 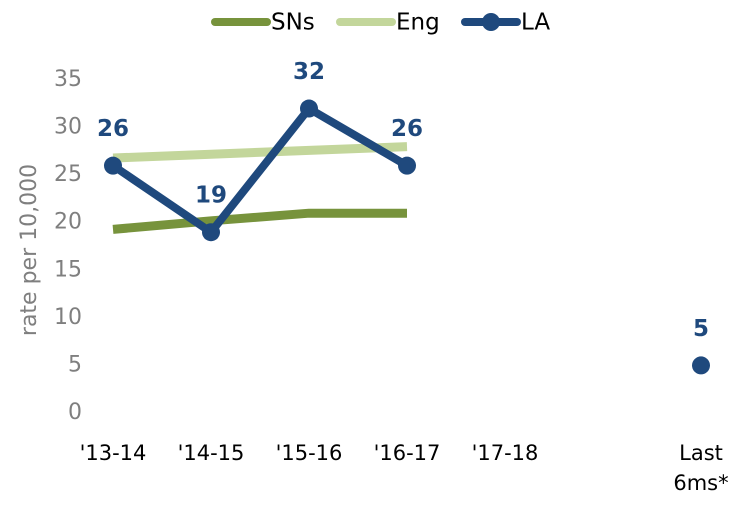 What do you see at coordinates (211, 453) in the screenshot?
I see `x-tick-label: '14-15` at bounding box center [211, 453].